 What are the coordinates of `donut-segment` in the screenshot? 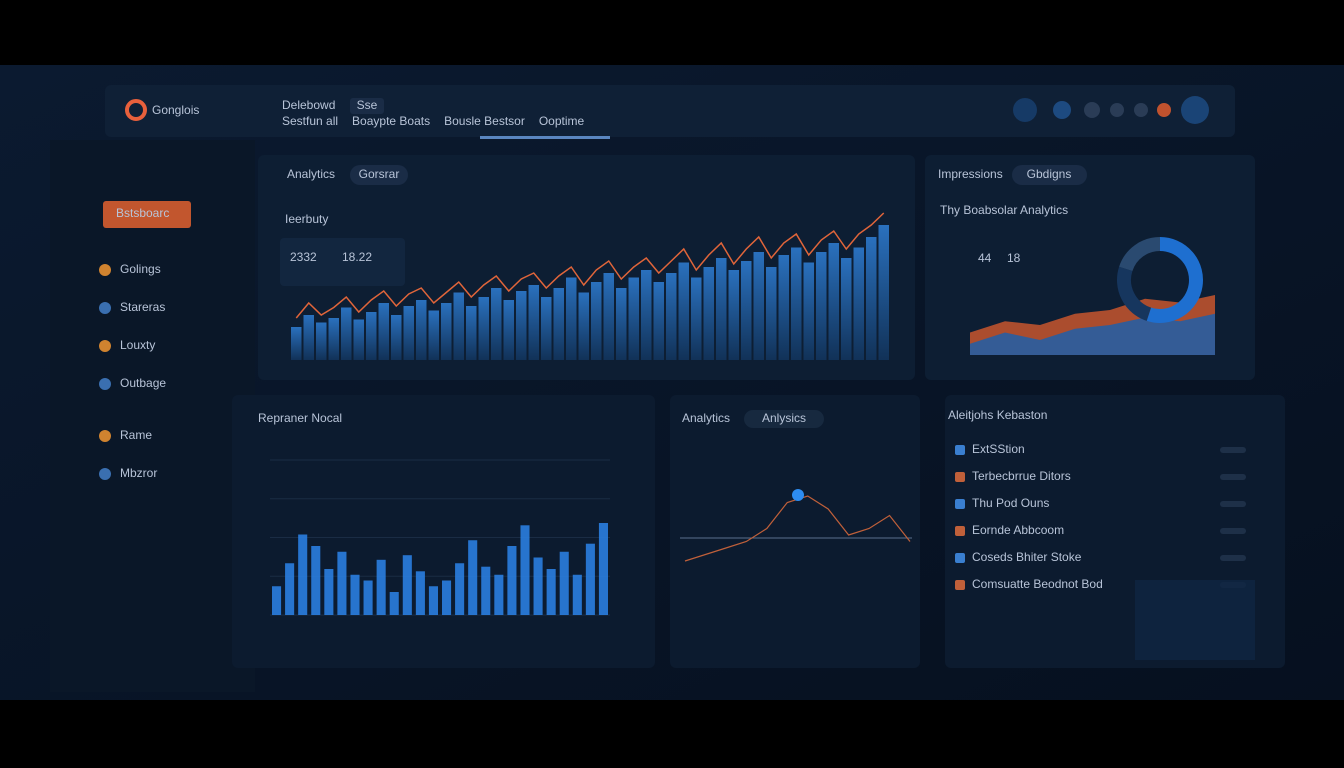 It's located at (1140, 254).